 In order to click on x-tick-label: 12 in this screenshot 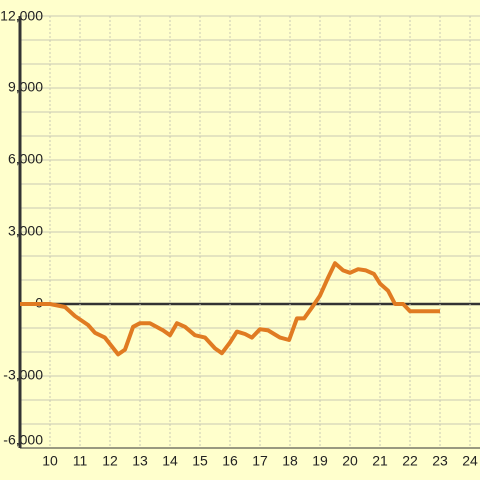, I will do `click(110, 461)`.